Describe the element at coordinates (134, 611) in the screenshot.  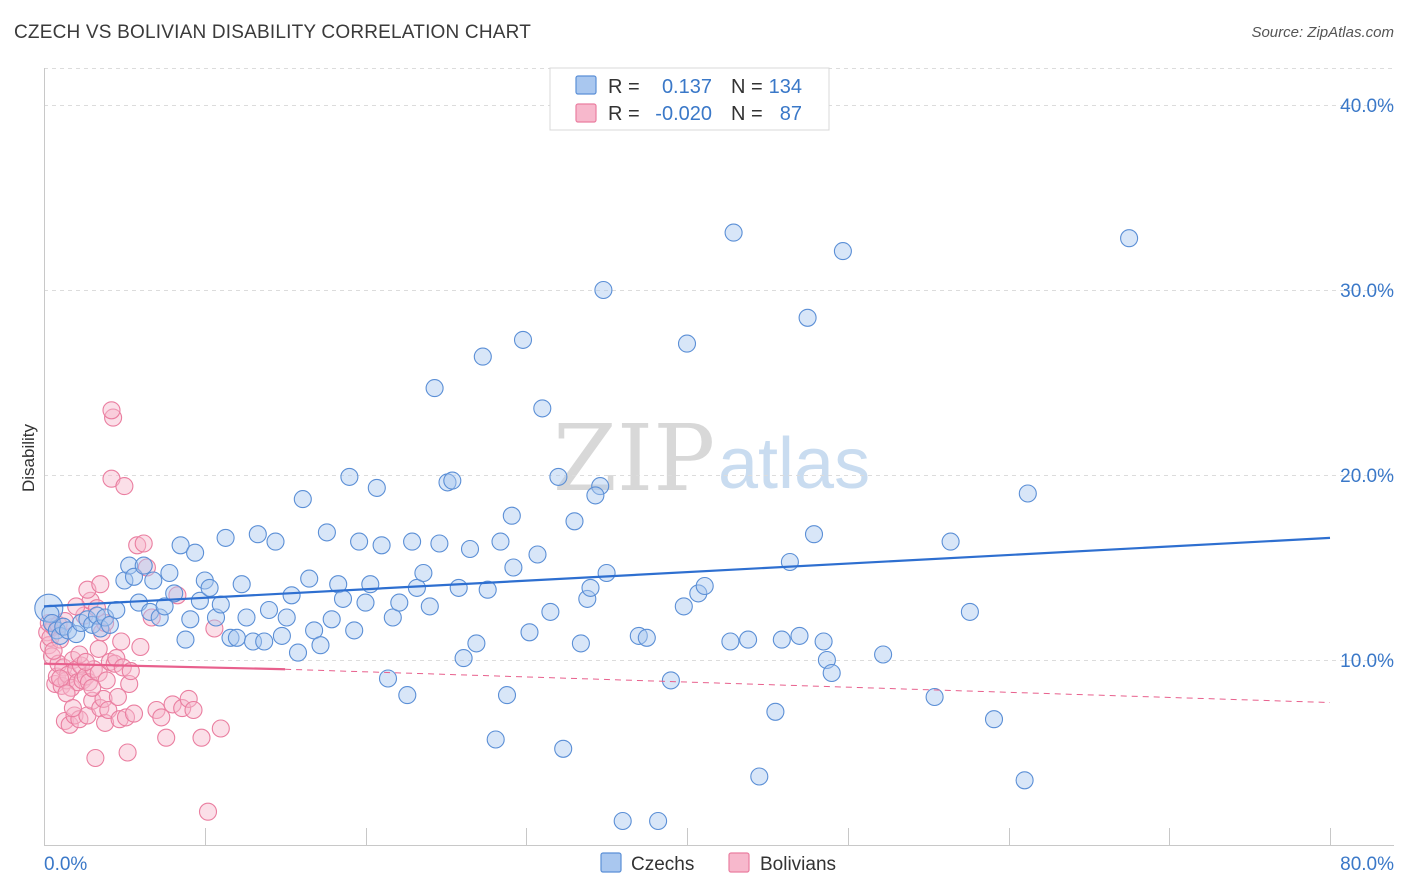
I see `bolivians-points` at that location.